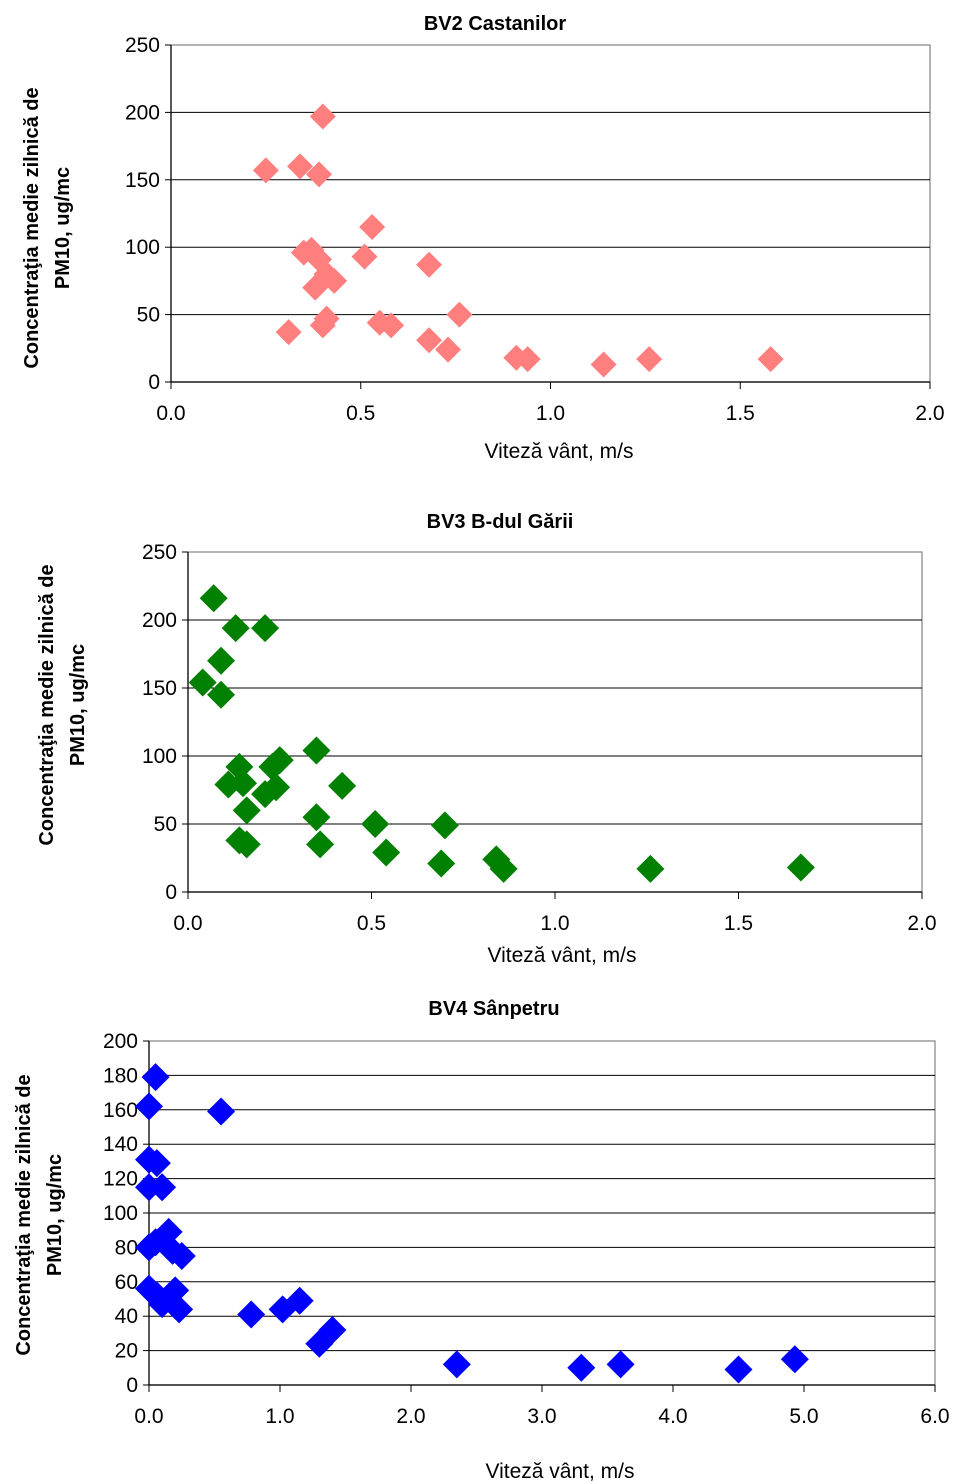  What do you see at coordinates (120, 1179) in the screenshot?
I see `y-tick-label: 120` at bounding box center [120, 1179].